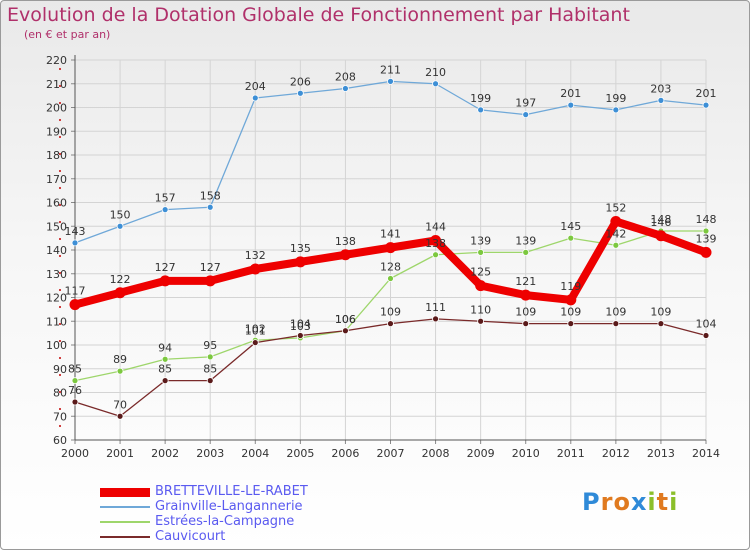 This screenshot has height=550, width=750. Describe the element at coordinates (75, 390) in the screenshot. I see `data-label: 76` at that location.